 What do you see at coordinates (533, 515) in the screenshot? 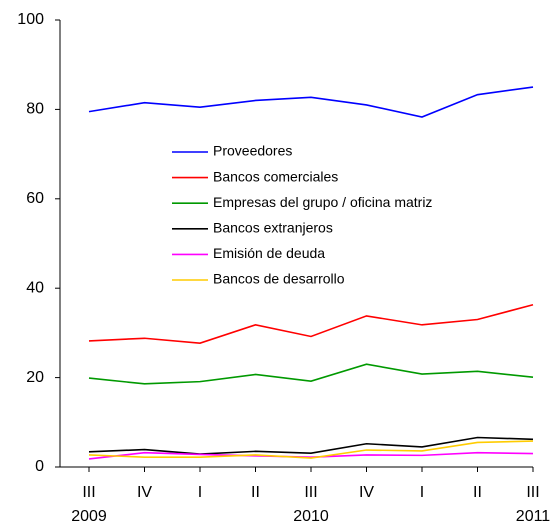
I see `year-label: 2011` at bounding box center [533, 515].